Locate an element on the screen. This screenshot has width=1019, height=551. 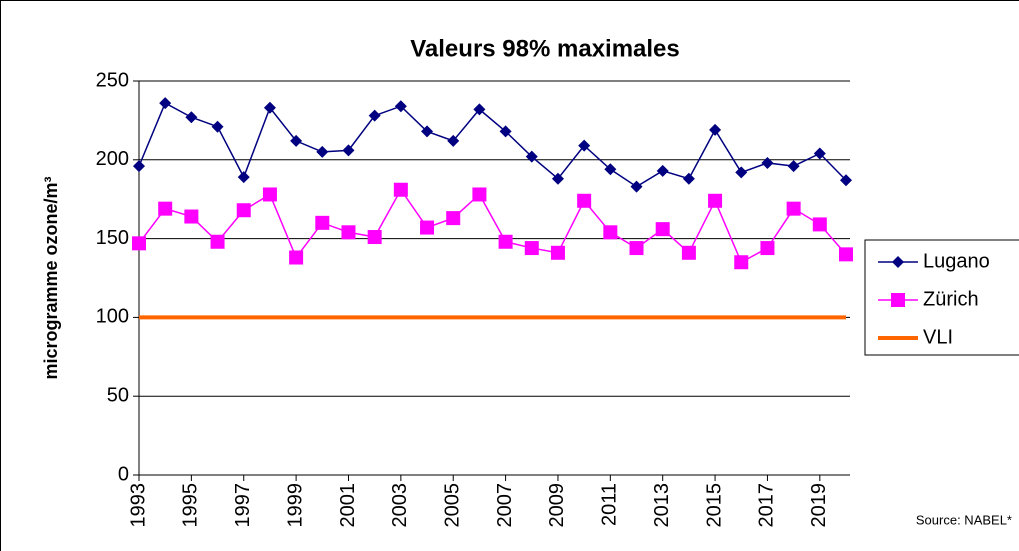
y-tick-label: 0 is located at coordinates (123, 474).